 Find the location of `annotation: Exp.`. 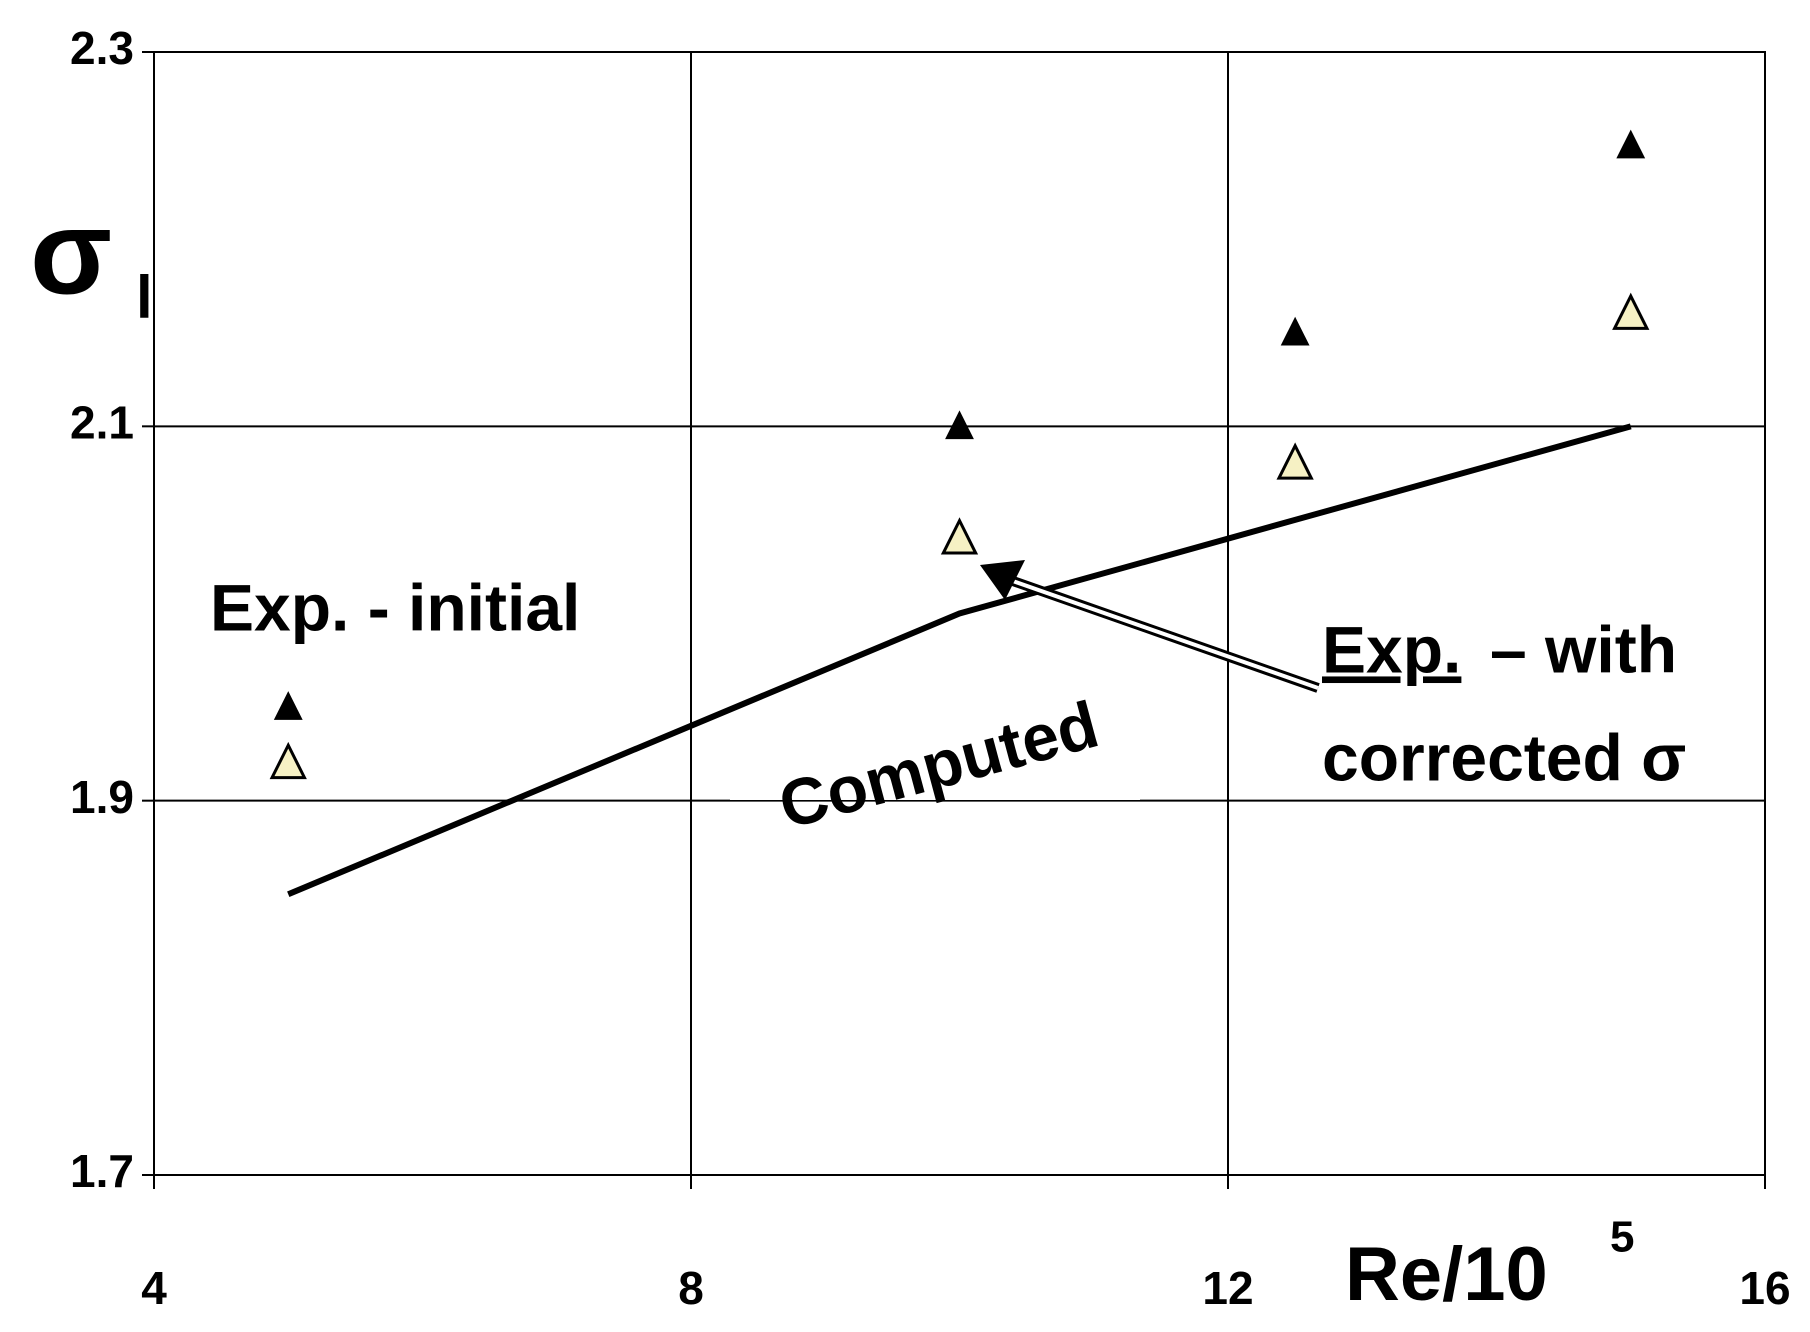

annotation: Exp. is located at coordinates (1391, 649).